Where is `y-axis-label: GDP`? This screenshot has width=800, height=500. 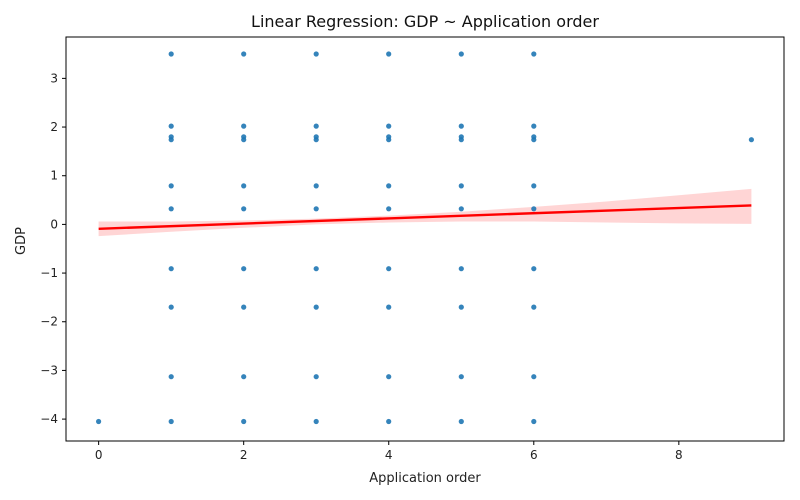 y-axis-label: GDP is located at coordinates (21, 241).